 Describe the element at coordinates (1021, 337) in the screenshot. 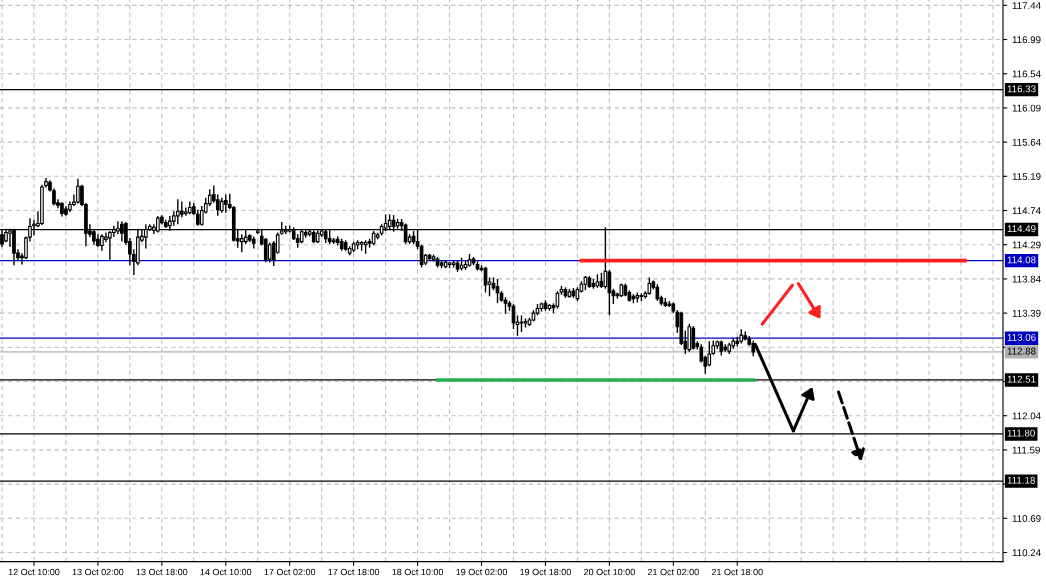

I see `ref-line-label: 113.06` at that location.